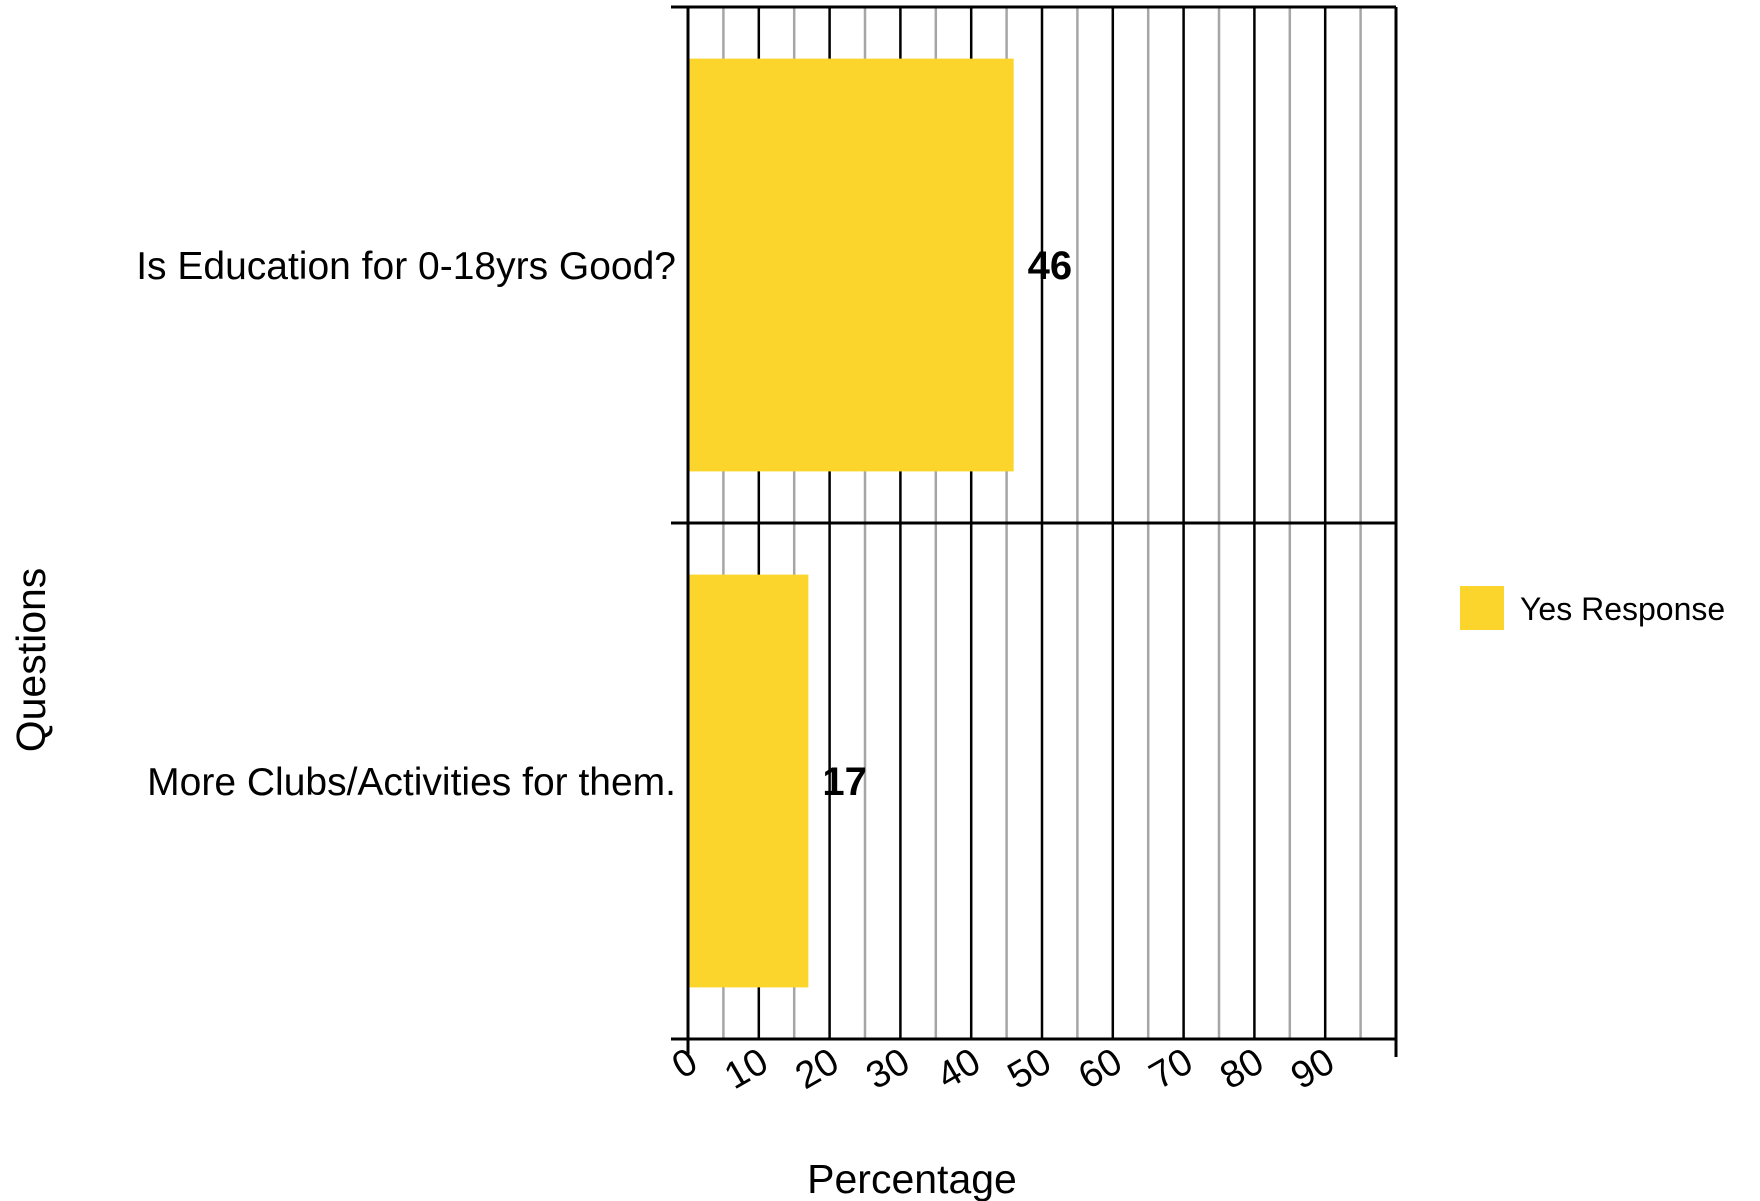 Image resolution: width=1760 pixels, height=1201 pixels. I want to click on y-axis-title: Questions, so click(31, 660).